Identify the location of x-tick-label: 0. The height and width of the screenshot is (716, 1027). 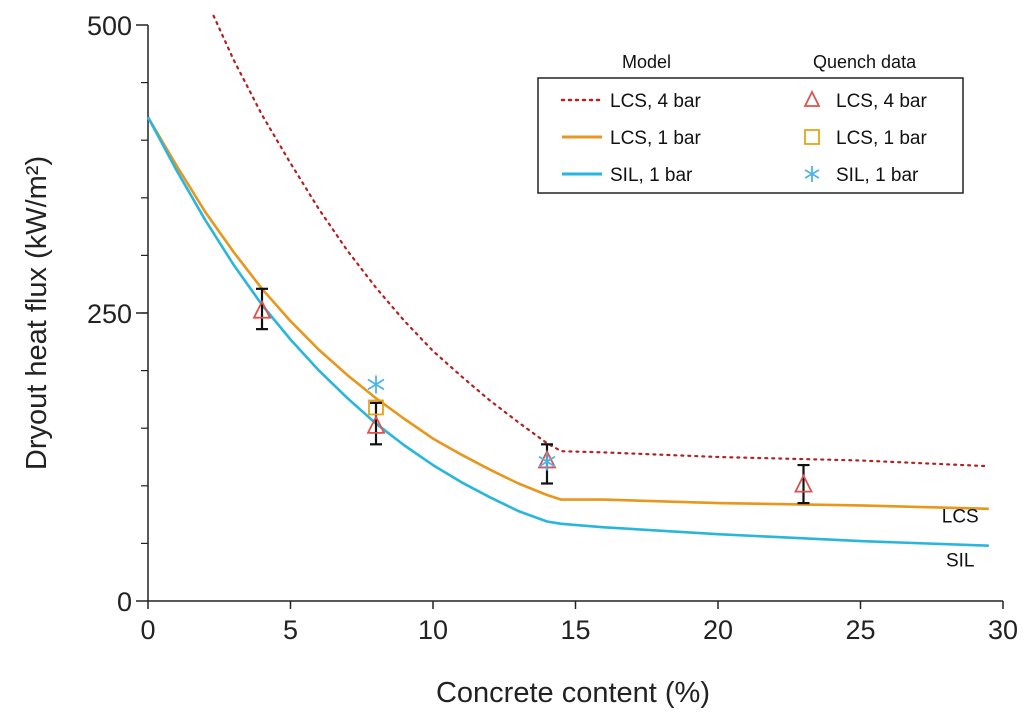
(147, 630).